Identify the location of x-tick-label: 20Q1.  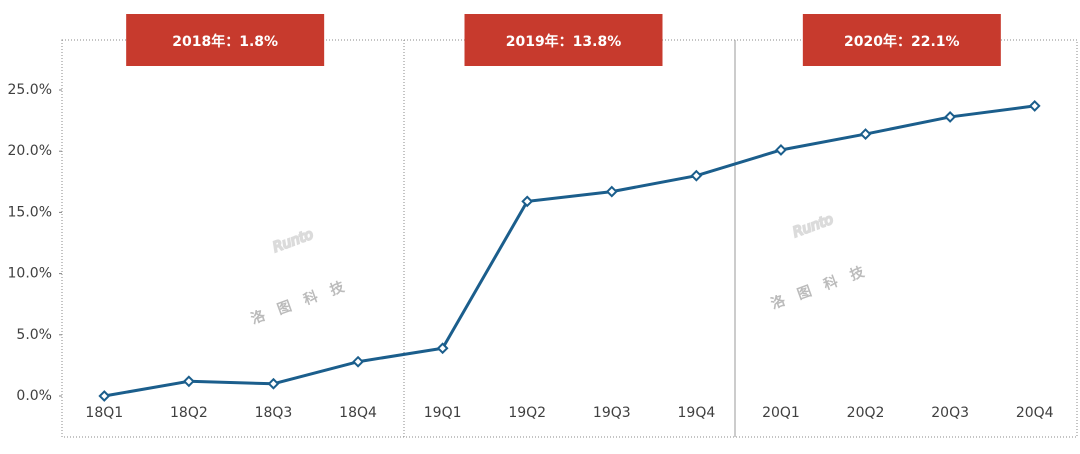
(781, 413).